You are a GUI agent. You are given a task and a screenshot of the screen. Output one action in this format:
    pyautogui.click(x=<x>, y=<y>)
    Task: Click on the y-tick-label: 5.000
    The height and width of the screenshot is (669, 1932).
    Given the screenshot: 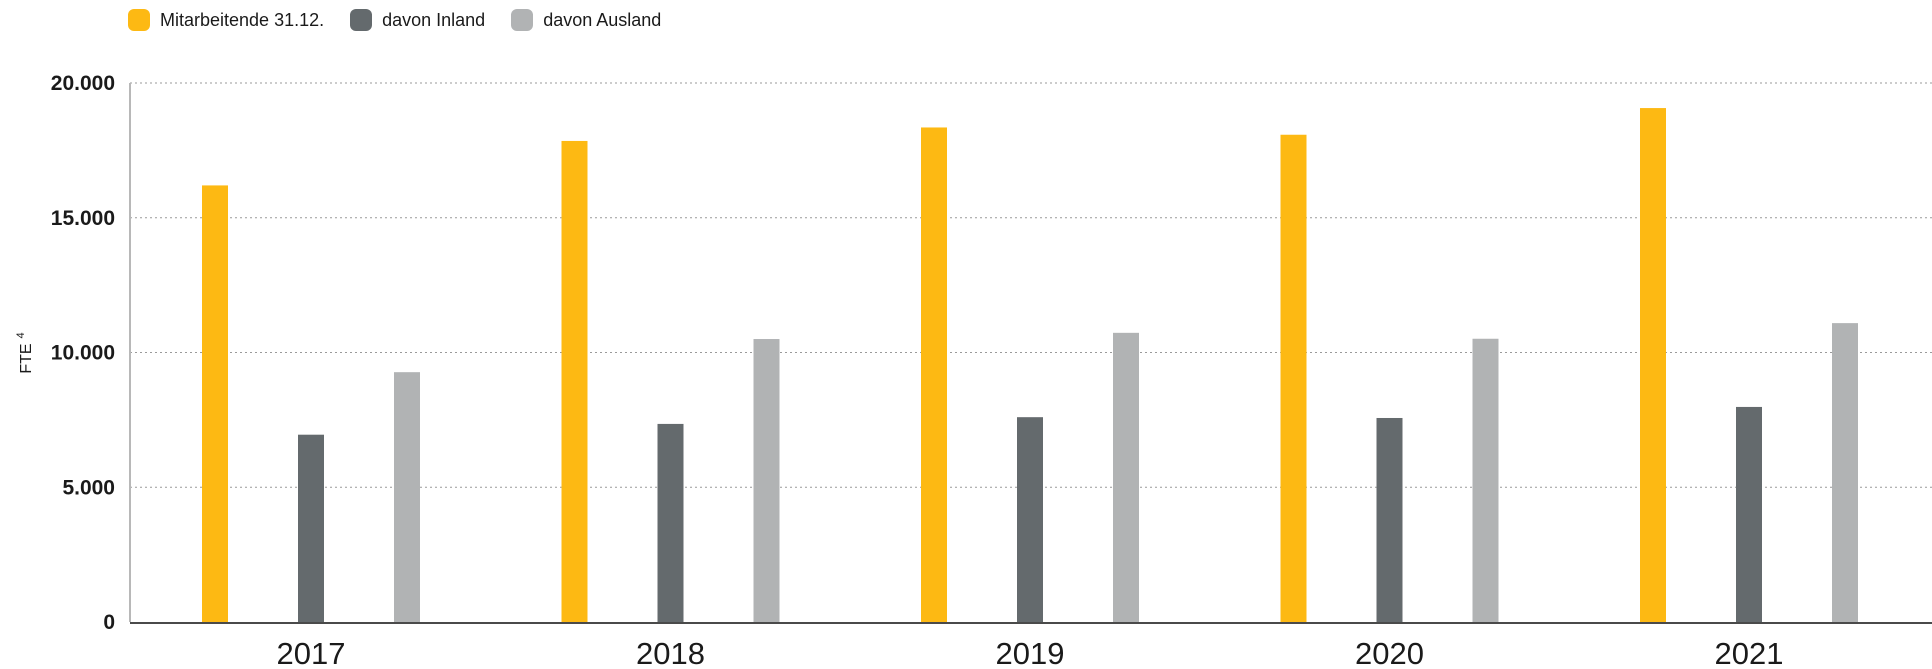 What is the action you would take?
    pyautogui.click(x=88, y=487)
    